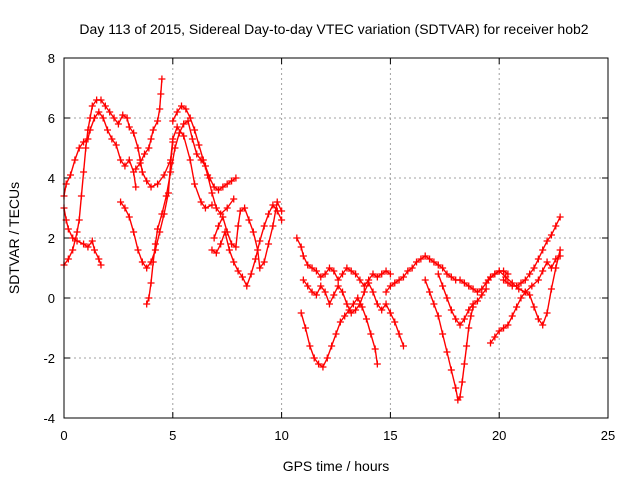  Describe the element at coordinates (49, 358) in the screenshot. I see `y-tick-label: -2` at that location.